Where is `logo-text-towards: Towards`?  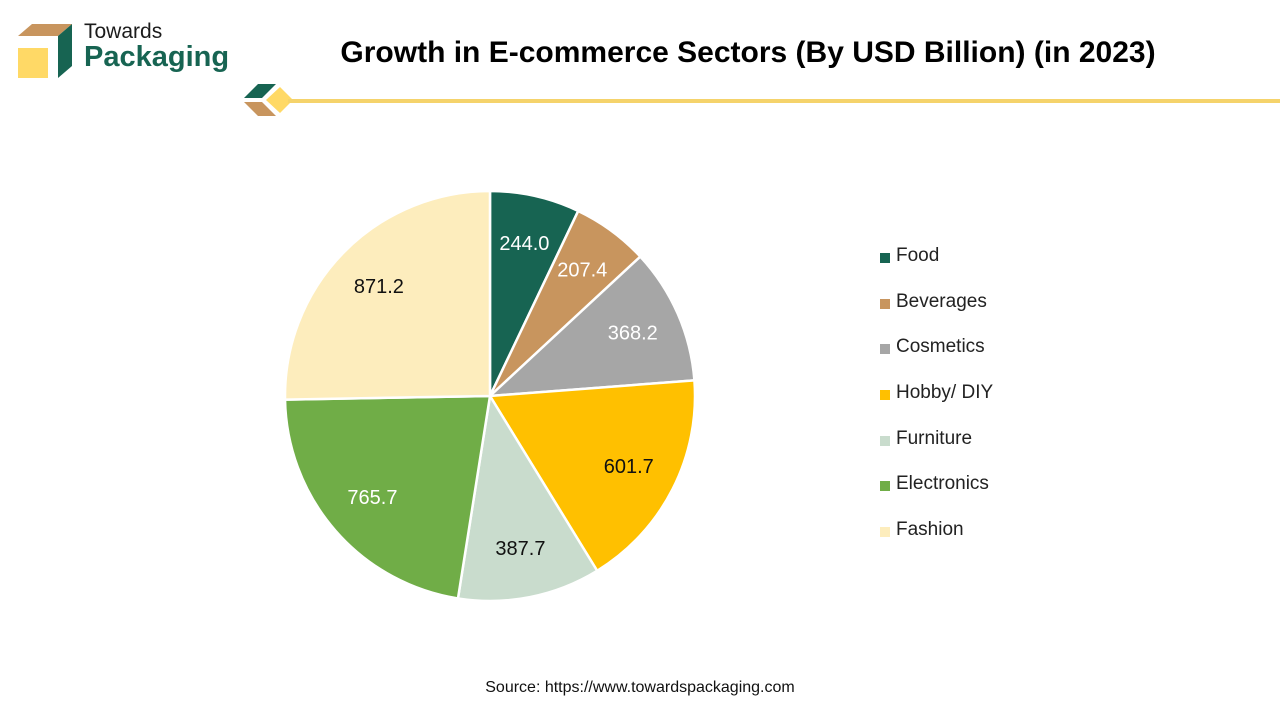
logo-text-towards: Towards is located at coordinates (123, 31).